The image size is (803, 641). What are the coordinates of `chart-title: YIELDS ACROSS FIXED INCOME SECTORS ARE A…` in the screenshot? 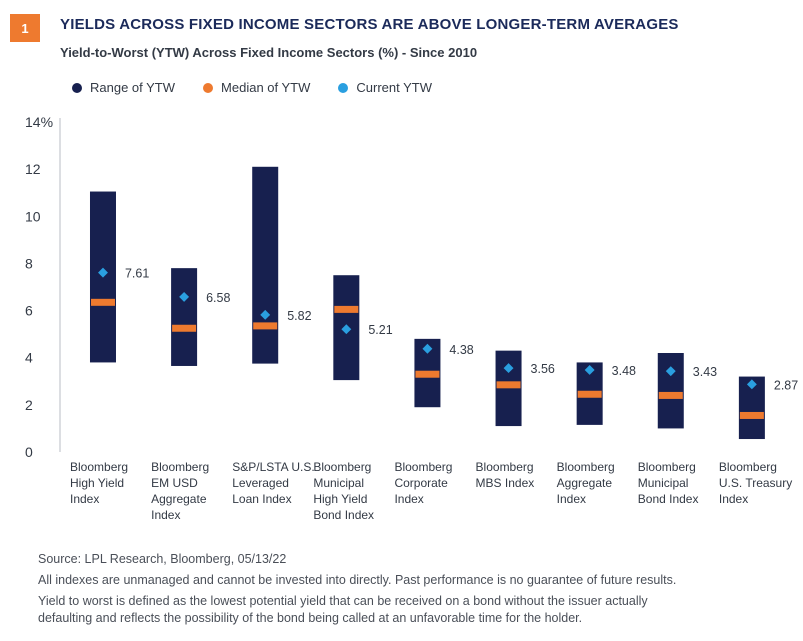 It's located at (369, 24).